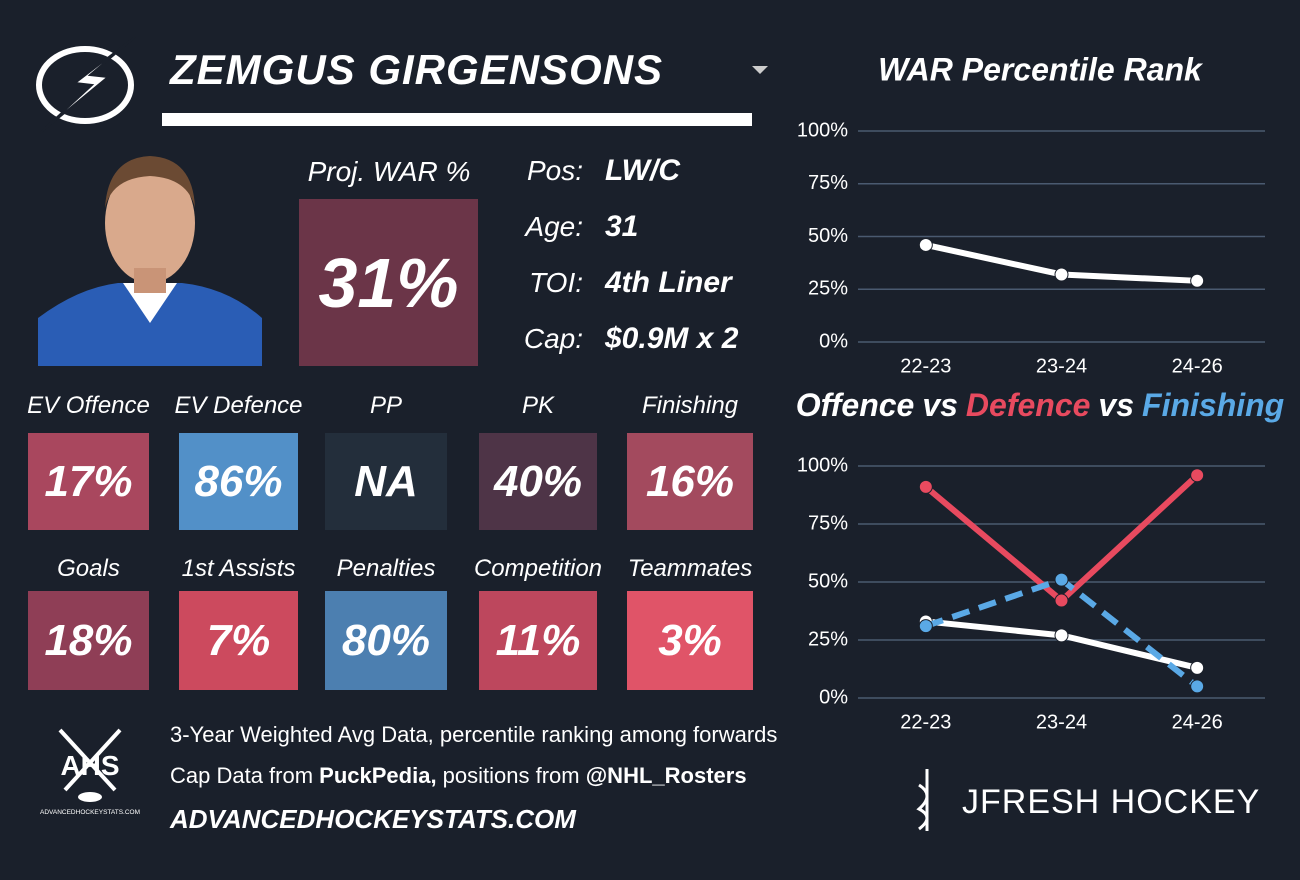 The image size is (1300, 880). I want to click on tile-label: EV Defence, so click(238, 405).